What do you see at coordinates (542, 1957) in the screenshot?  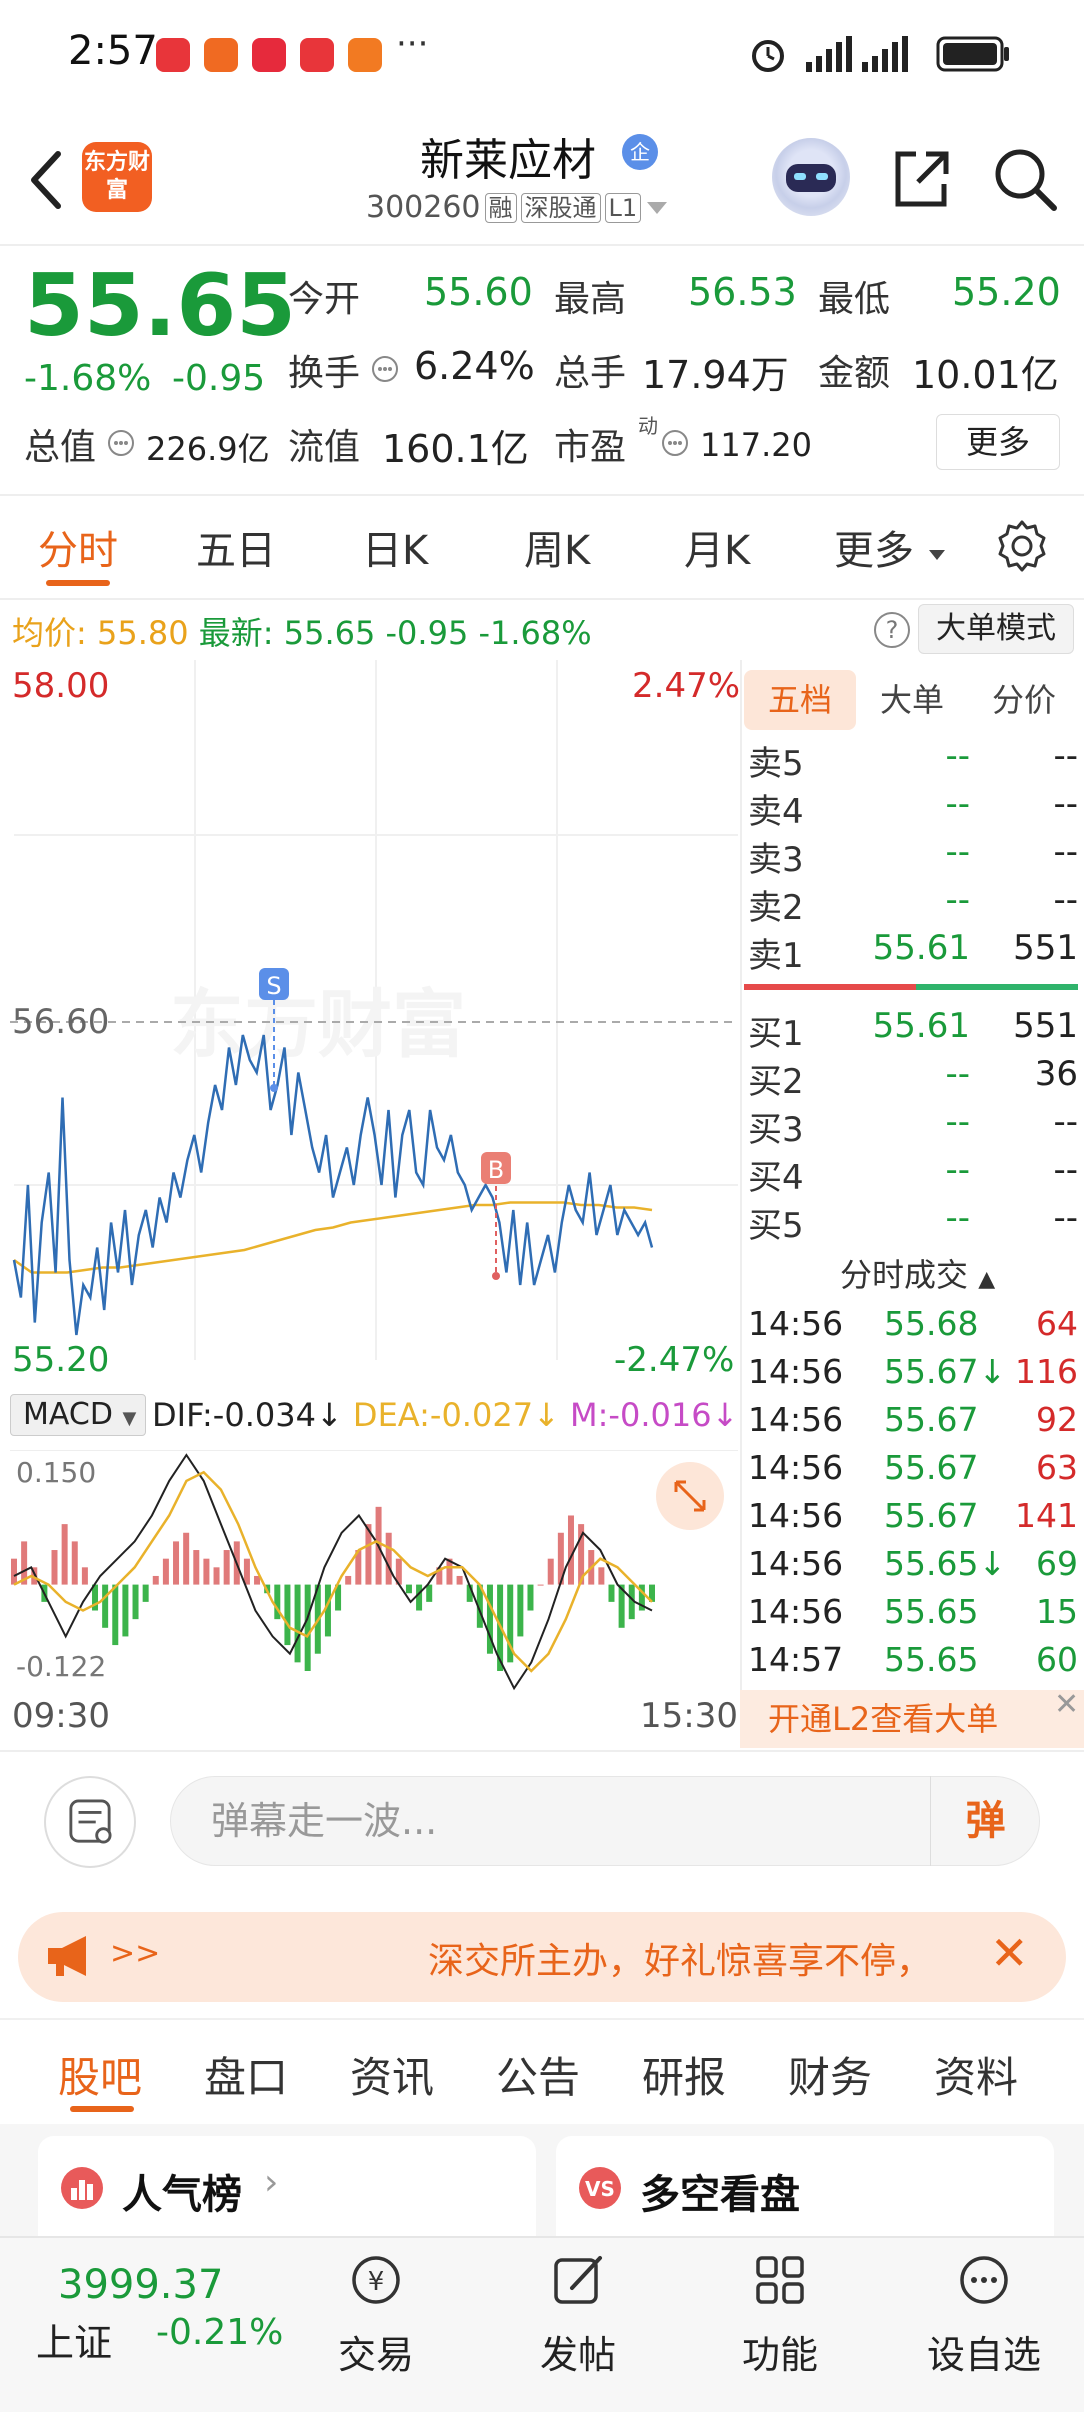 I see `promo-banner` at bounding box center [542, 1957].